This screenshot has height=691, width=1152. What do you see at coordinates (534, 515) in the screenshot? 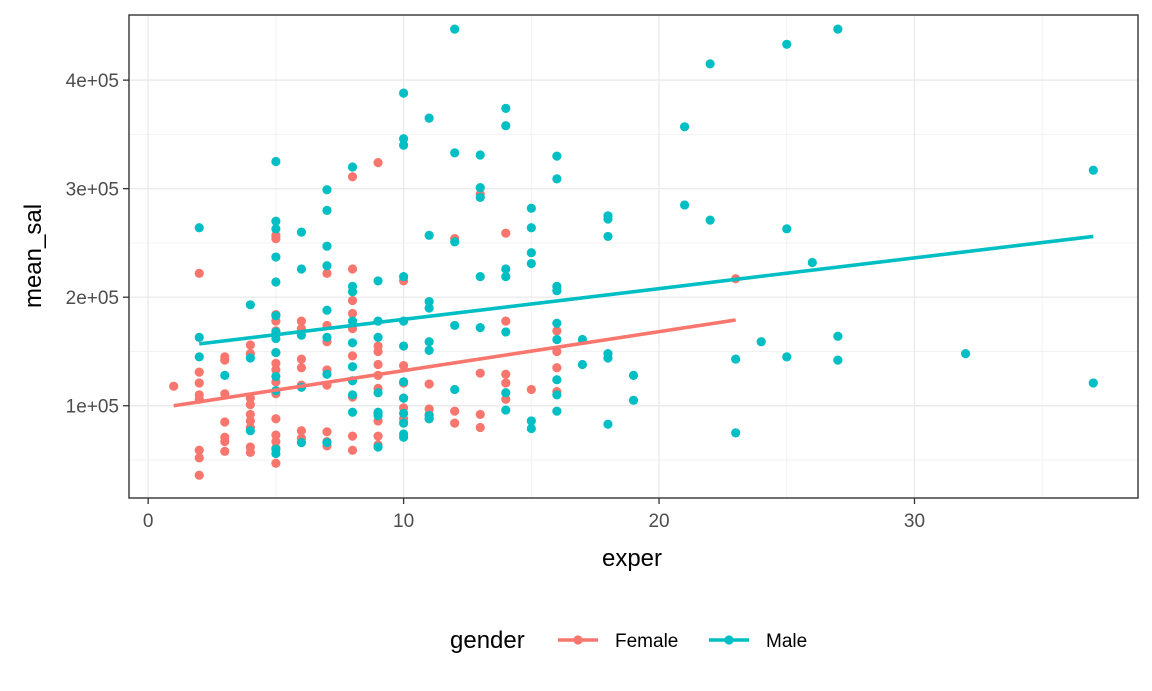
I see `x-axis: 0 10 20 30` at bounding box center [534, 515].